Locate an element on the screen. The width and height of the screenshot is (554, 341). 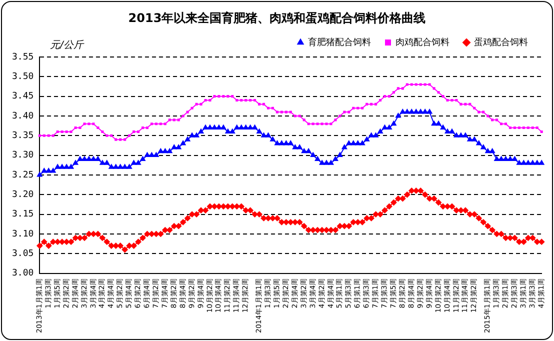
y-axis-title: 元/公斤 is located at coordinates (67, 45).